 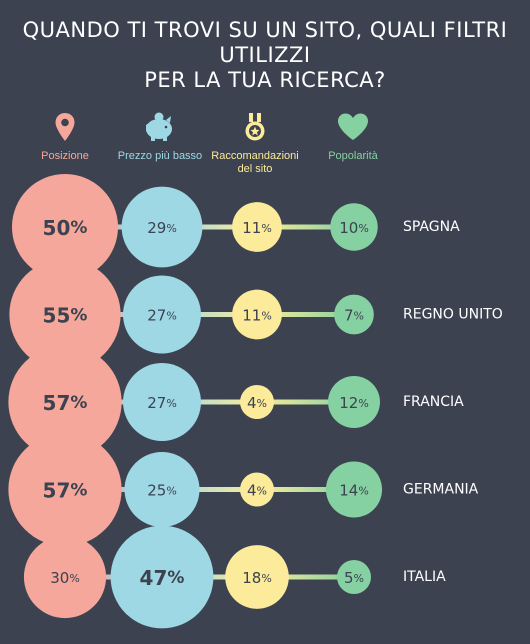 What do you see at coordinates (160, 156) in the screenshot?
I see `legend-label-prezzo: Prezzo più basso` at bounding box center [160, 156].